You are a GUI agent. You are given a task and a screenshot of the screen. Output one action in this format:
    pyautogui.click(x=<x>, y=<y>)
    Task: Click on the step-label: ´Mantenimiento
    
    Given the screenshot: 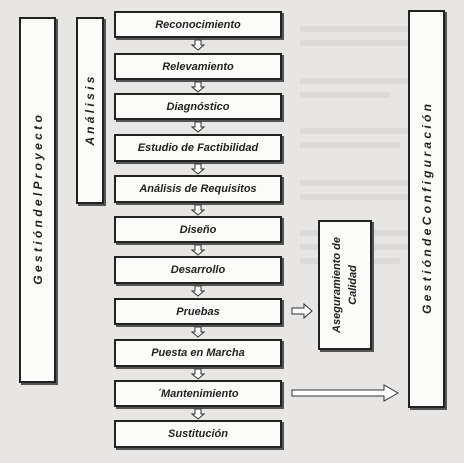 What is the action you would take?
    pyautogui.click(x=198, y=393)
    